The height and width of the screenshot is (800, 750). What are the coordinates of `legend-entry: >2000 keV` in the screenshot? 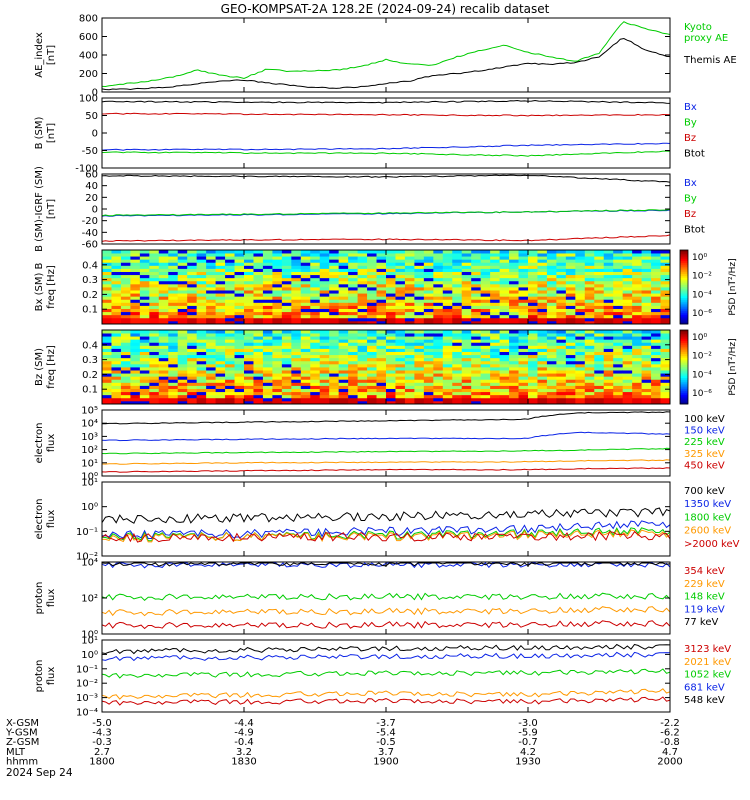 It's located at (712, 544).